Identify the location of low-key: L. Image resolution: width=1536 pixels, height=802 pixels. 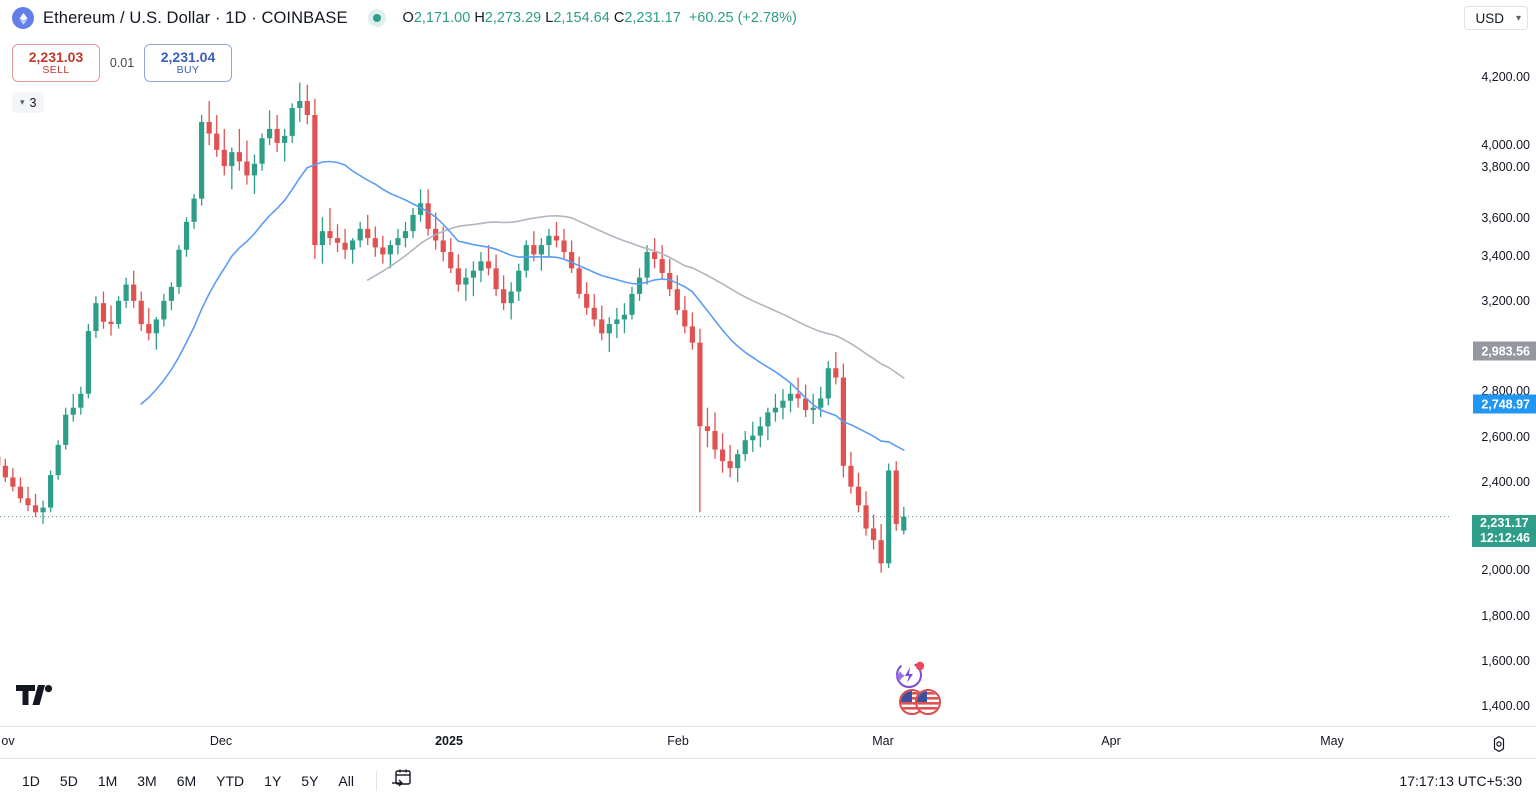
(549, 18).